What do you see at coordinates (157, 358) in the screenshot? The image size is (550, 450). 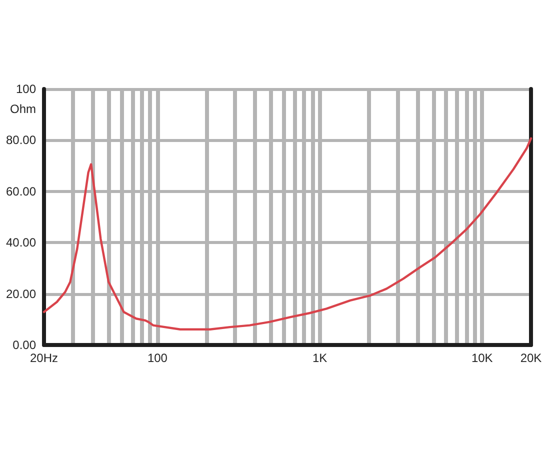 I see `x-tick-label: 100` at bounding box center [157, 358].